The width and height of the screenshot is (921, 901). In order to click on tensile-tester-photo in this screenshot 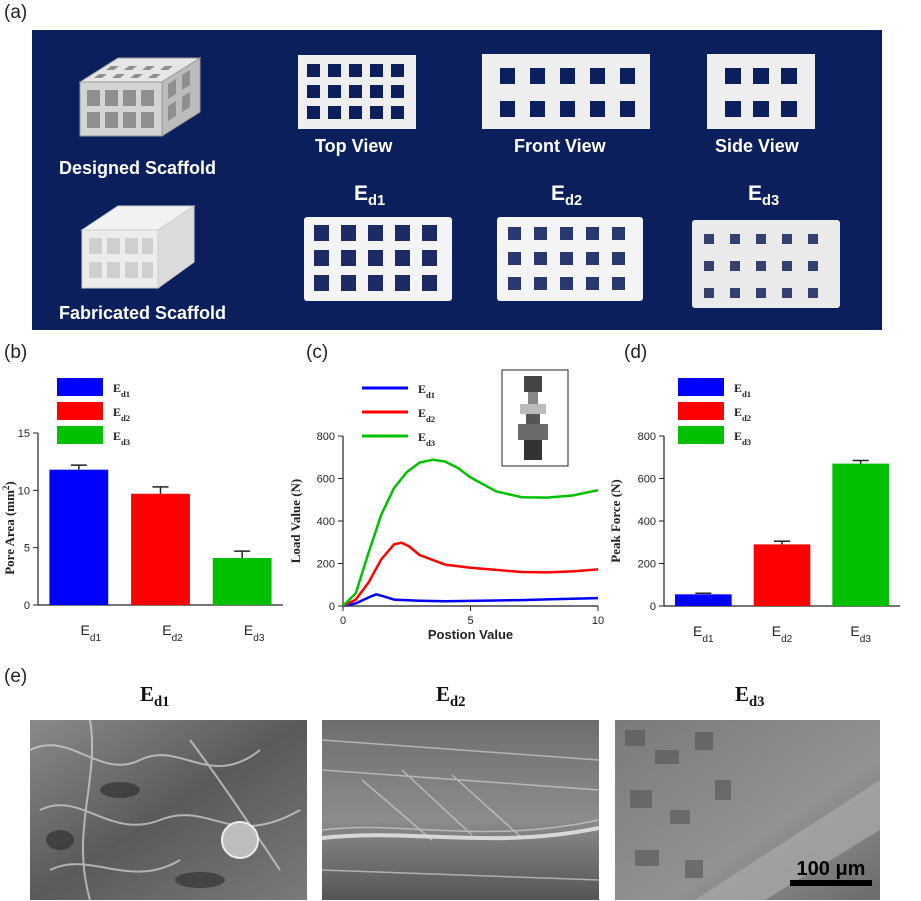, I will do `click(535, 418)`.